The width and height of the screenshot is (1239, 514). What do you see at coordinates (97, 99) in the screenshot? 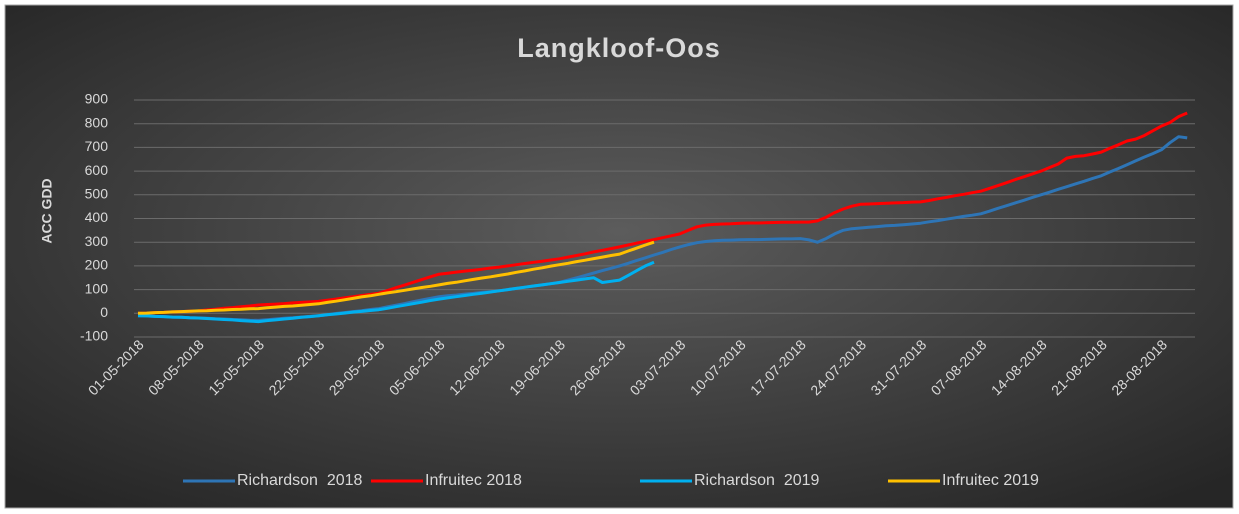
I see `y-tick-label: 900` at bounding box center [97, 99].